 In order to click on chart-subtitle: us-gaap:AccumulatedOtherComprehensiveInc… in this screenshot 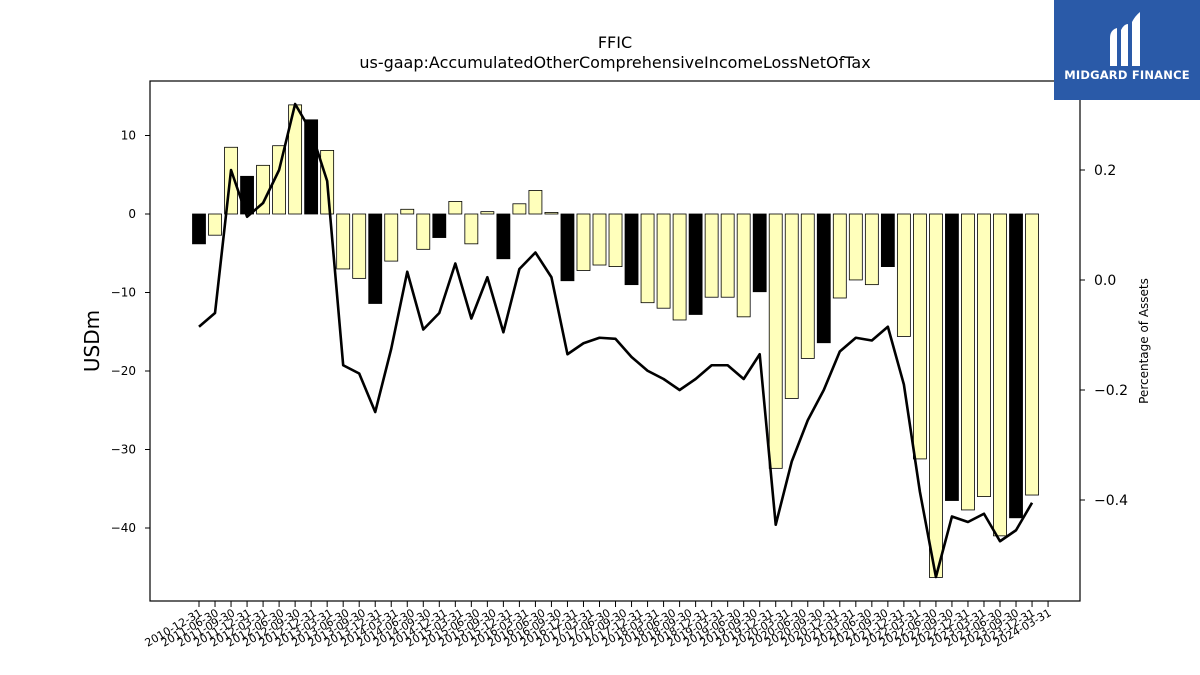, I will do `click(614, 62)`.